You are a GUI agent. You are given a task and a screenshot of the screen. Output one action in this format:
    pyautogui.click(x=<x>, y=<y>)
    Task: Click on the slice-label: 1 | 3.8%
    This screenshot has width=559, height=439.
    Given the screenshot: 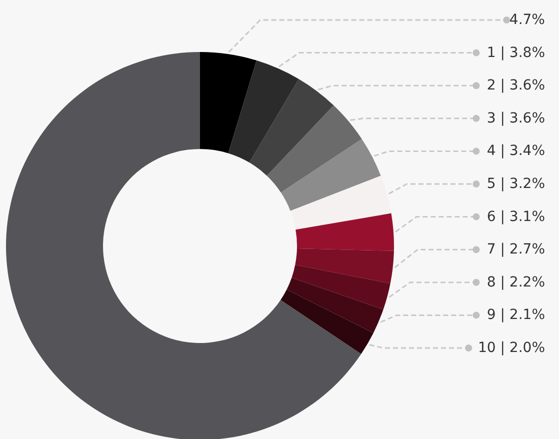 What is the action you would take?
    pyautogui.click(x=515, y=52)
    